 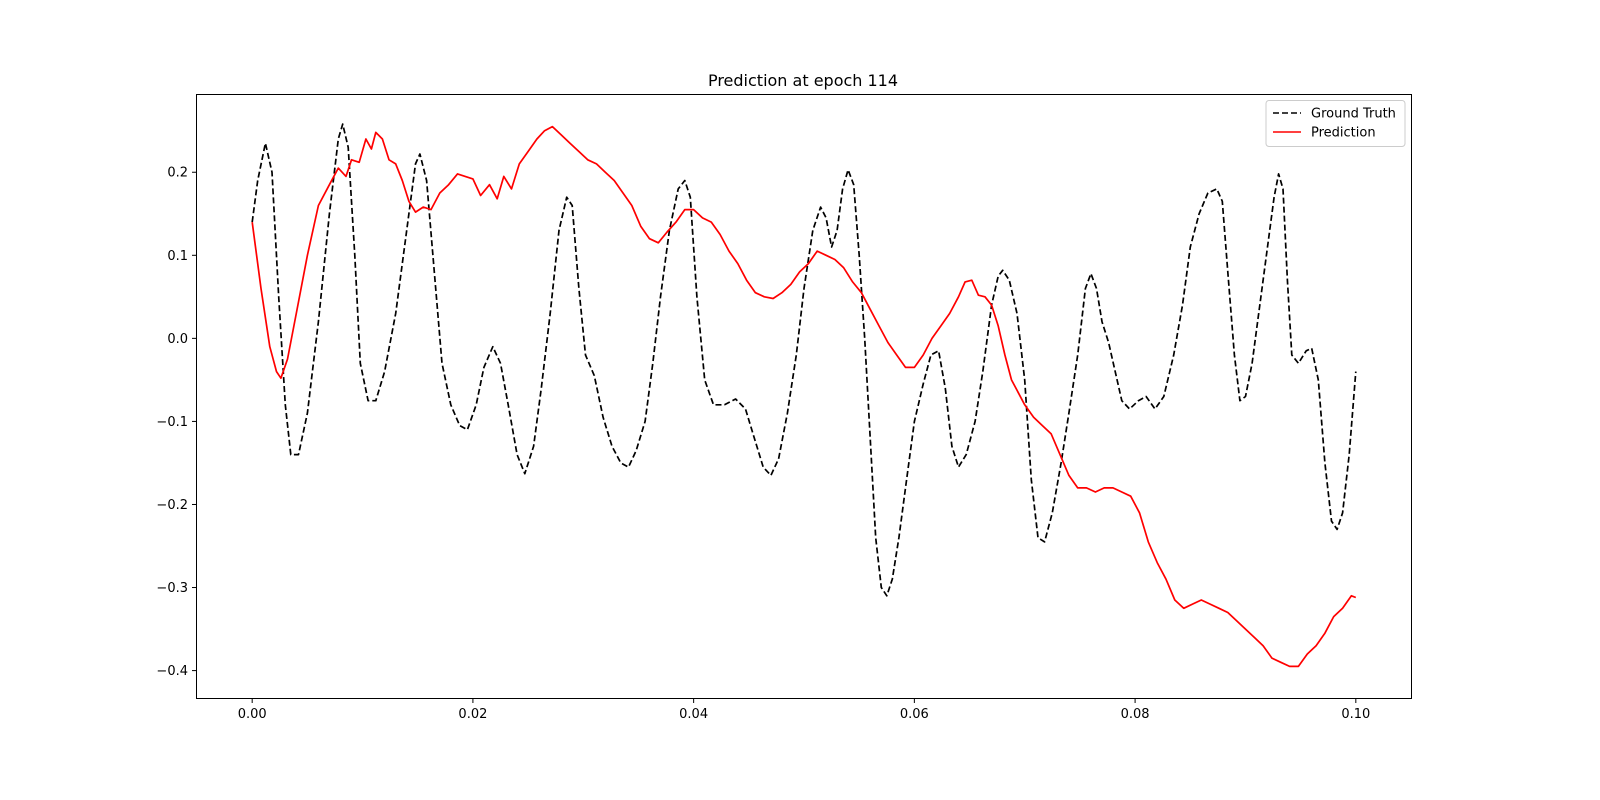 I want to click on legend-label-prediction: Prediction, so click(x=1343, y=133).